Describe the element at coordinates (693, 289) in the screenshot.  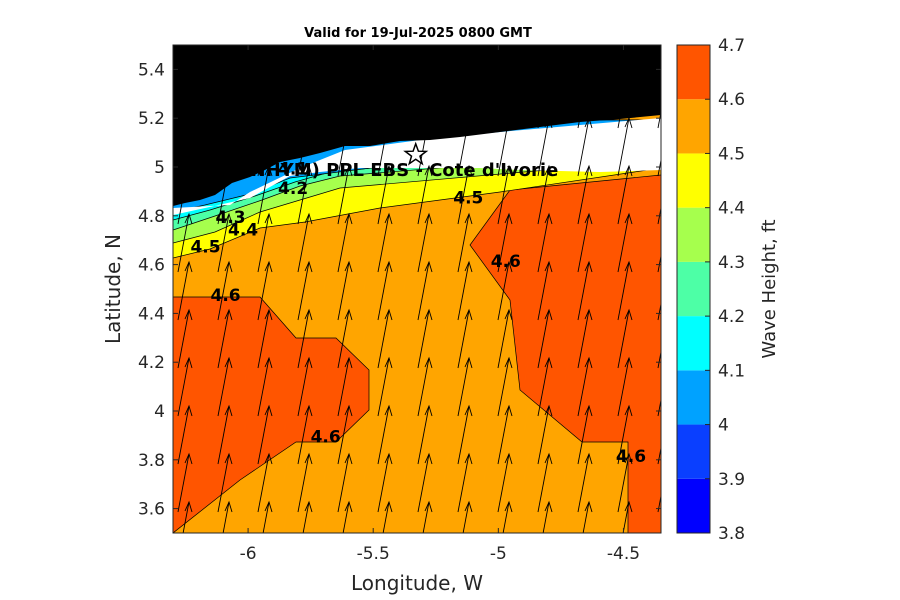
I see `colorbar-border` at that location.